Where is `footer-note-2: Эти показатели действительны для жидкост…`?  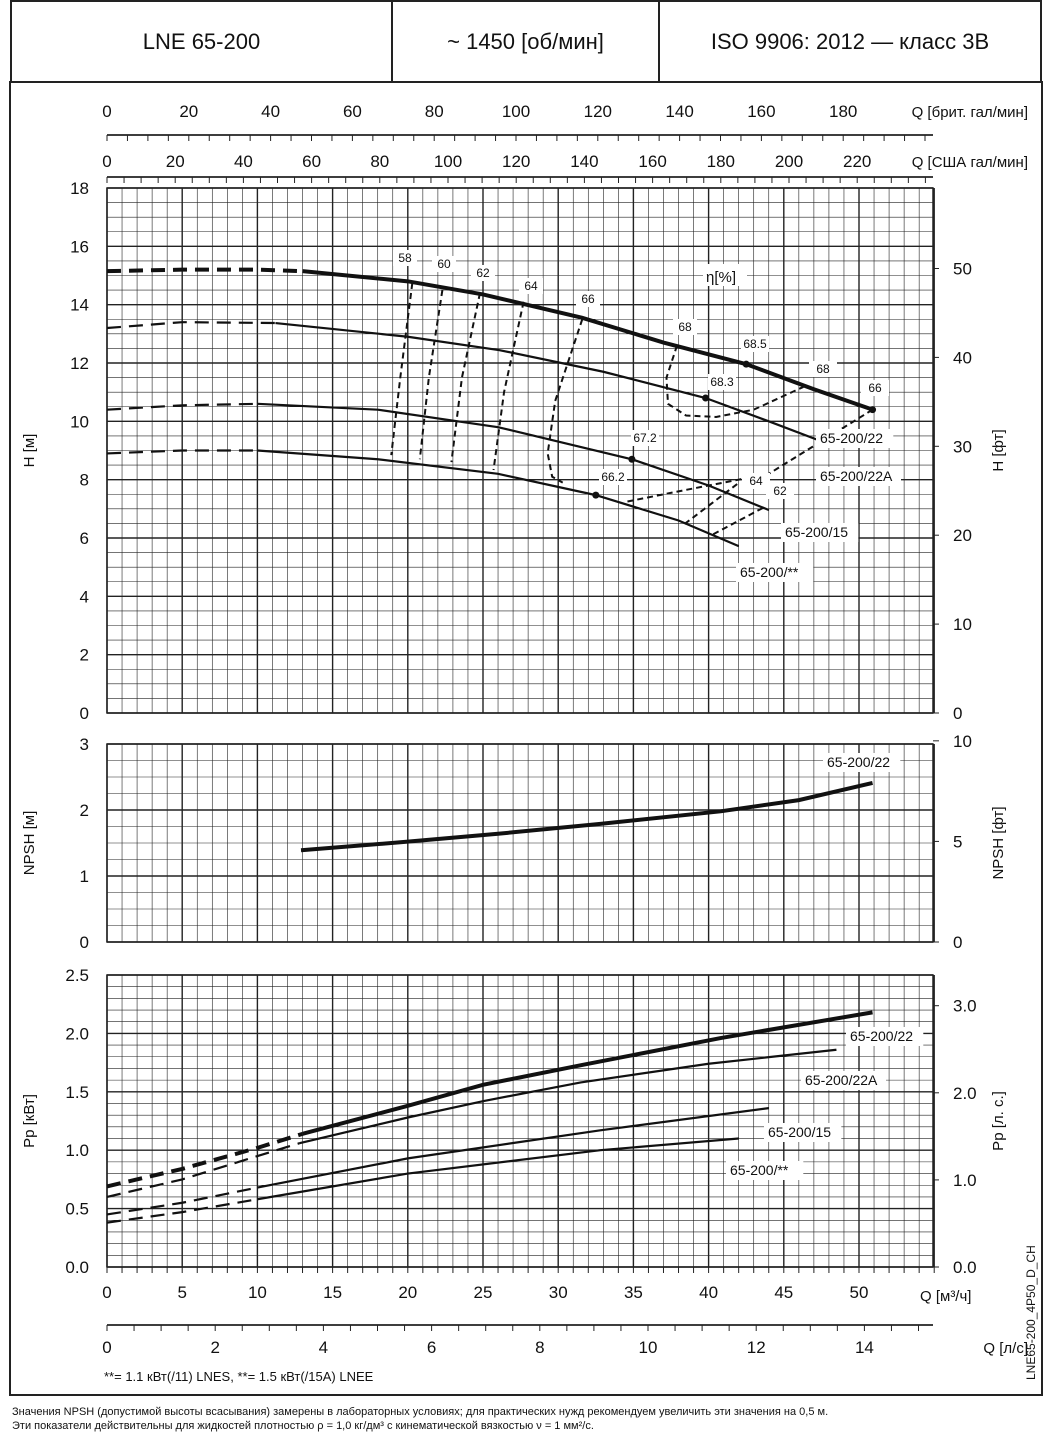 footer-note-2: Эти показатели действительны для жидкост… is located at coordinates (303, 1426).